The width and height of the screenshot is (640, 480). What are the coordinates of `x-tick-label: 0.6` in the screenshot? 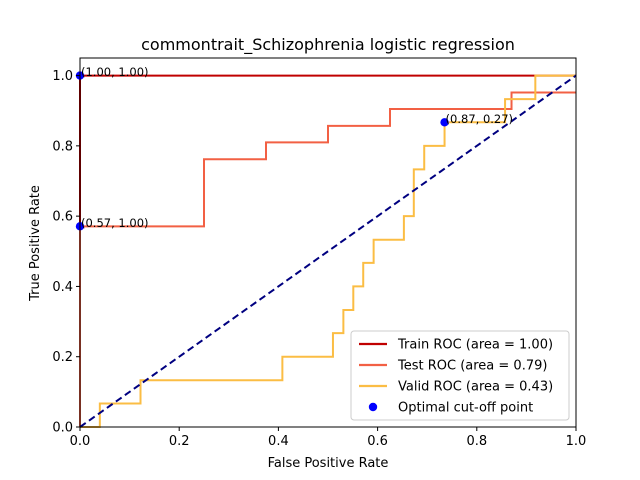 It's located at (377, 441).